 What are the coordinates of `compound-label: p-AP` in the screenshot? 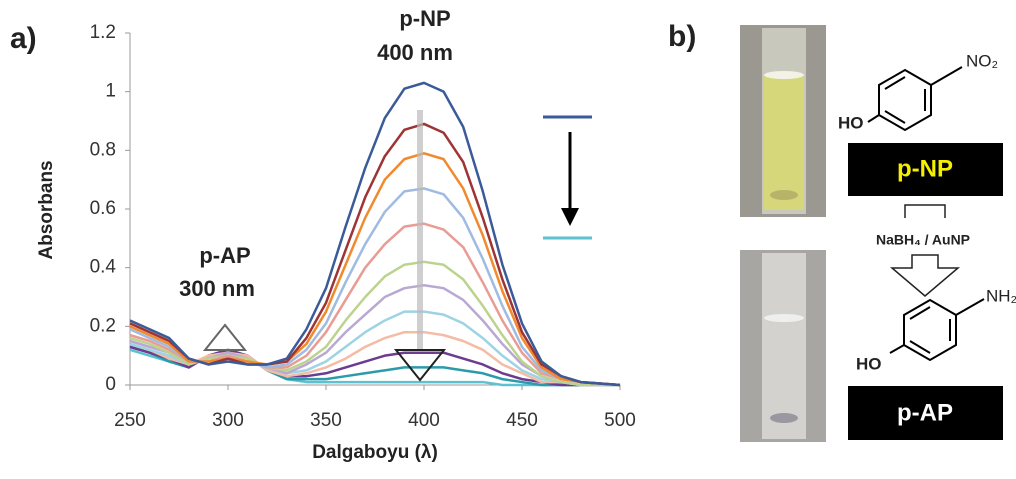 It's located at (925, 412).